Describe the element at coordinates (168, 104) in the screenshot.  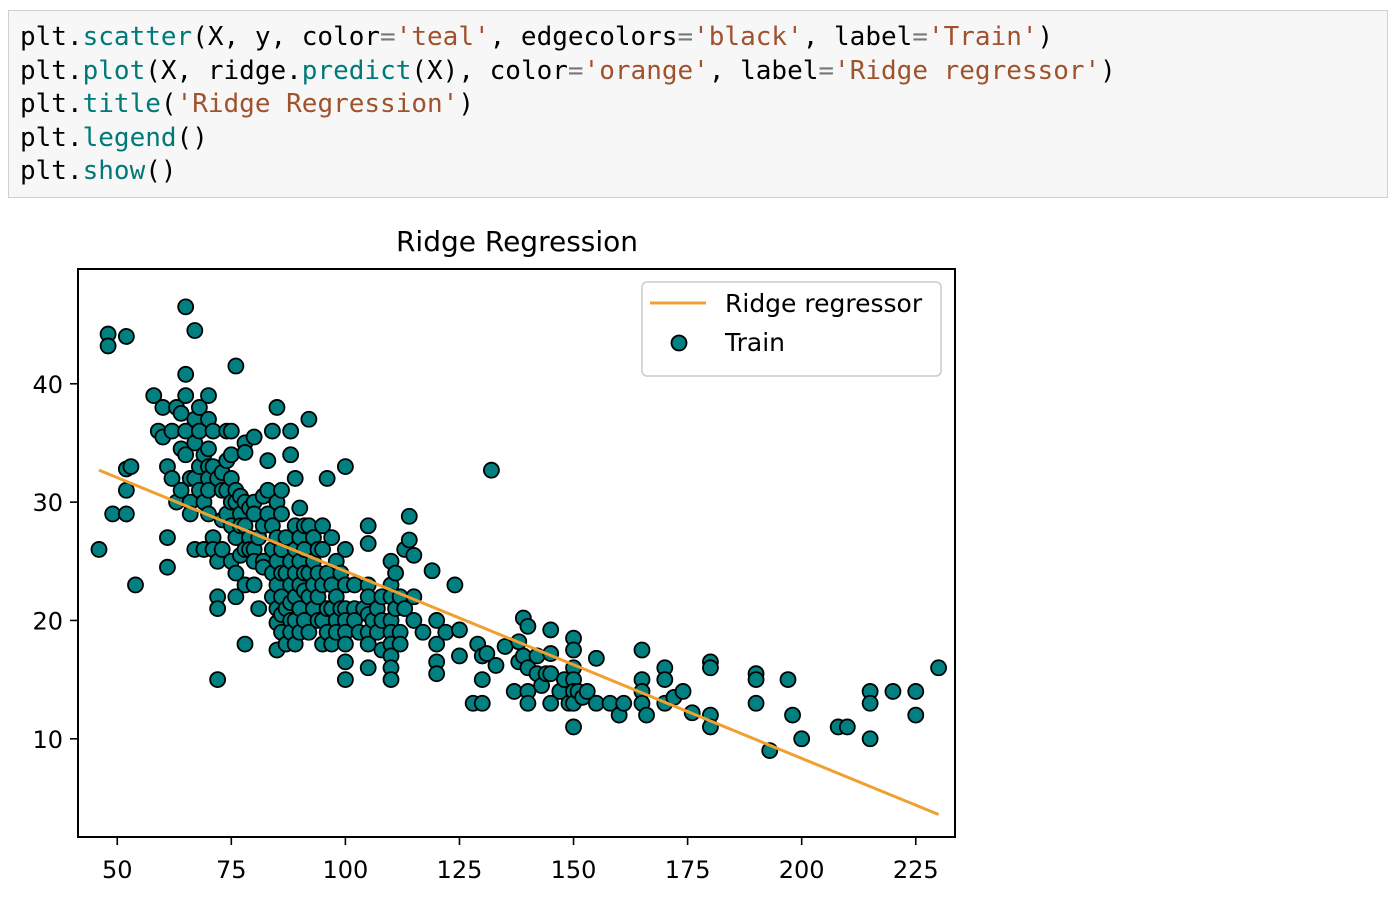
I see `code-token: (` at that location.